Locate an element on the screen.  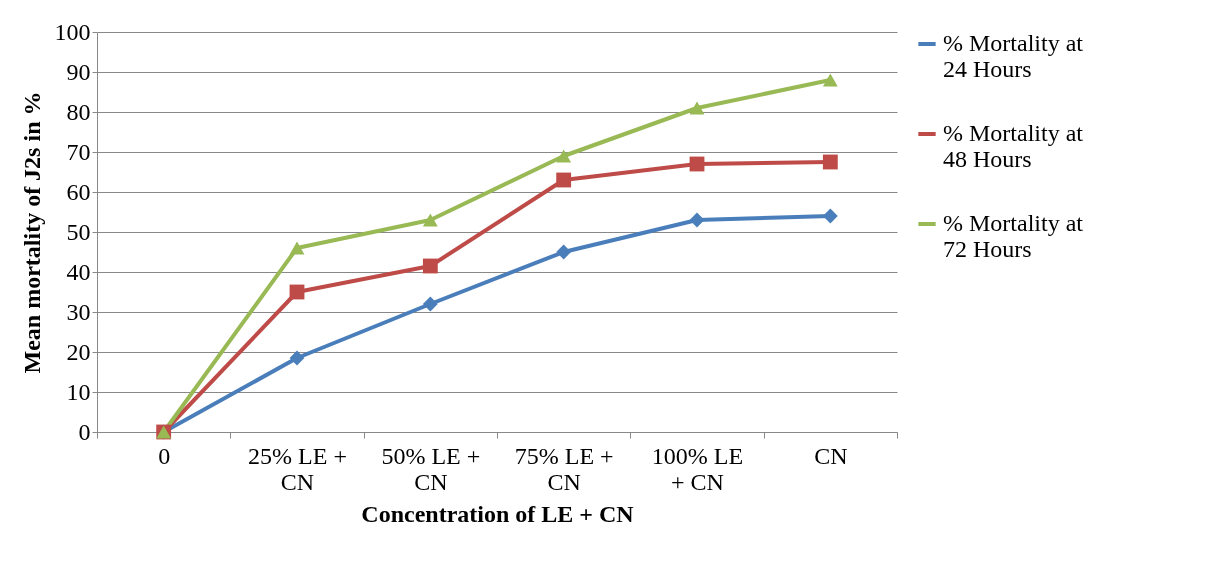
x-tick-label: CN is located at coordinates (831, 455).